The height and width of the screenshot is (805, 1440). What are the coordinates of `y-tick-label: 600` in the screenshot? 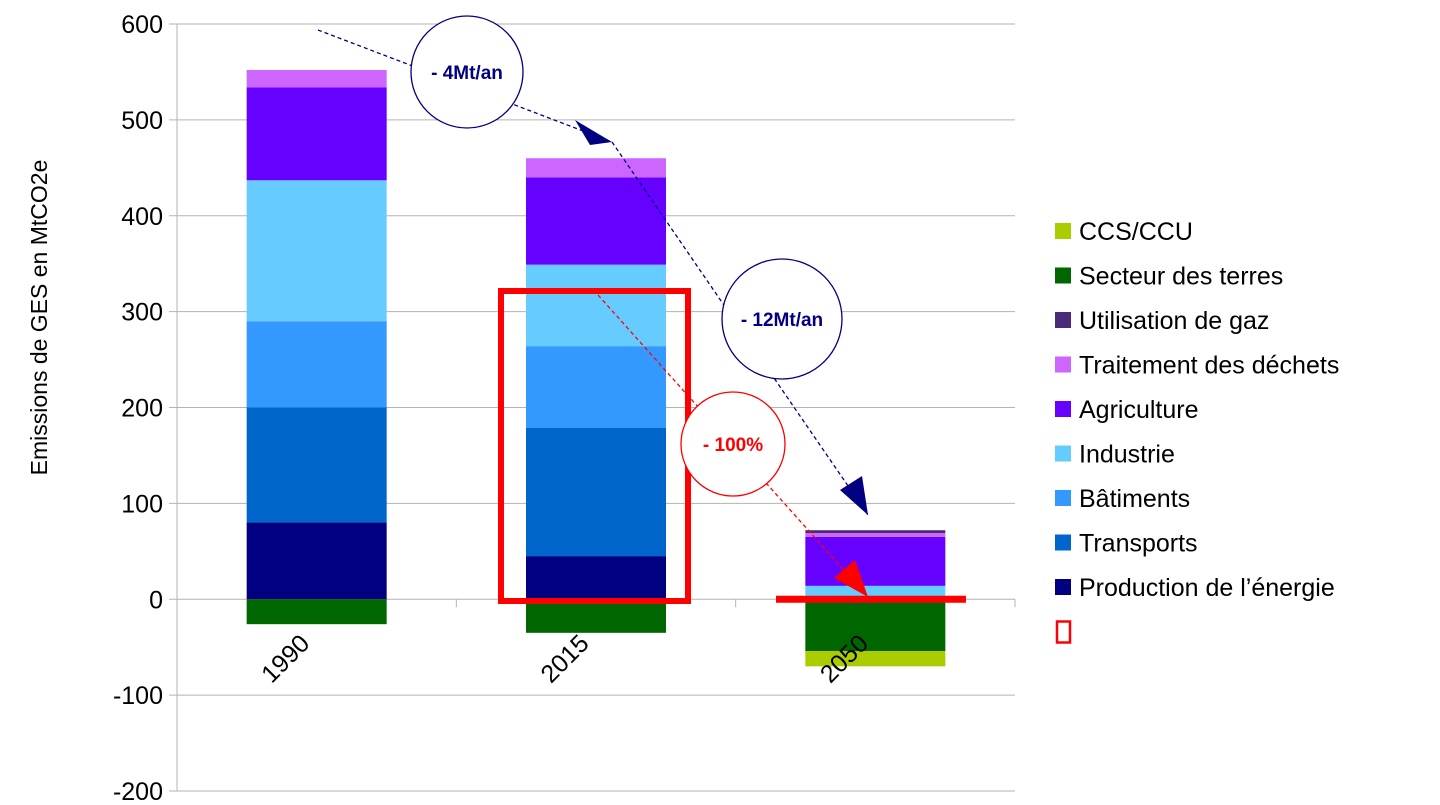 It's located at (142, 25).